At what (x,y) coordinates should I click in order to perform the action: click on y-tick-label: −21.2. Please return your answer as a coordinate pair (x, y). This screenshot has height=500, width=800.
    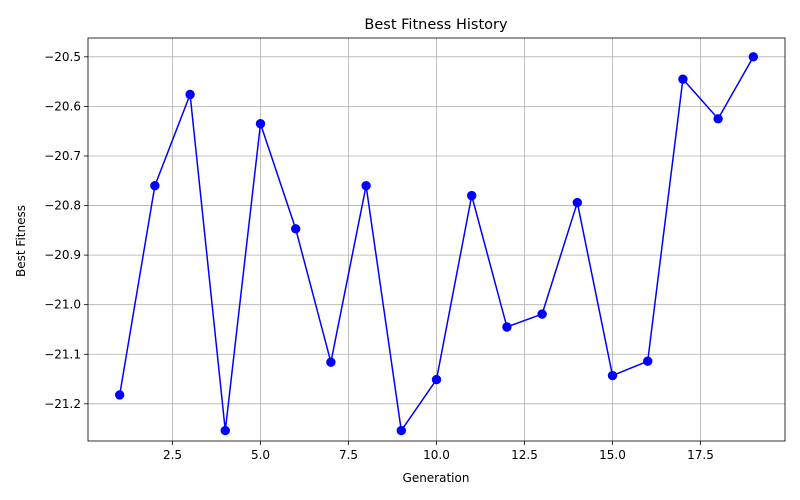
    Looking at the image, I should click on (62, 404).